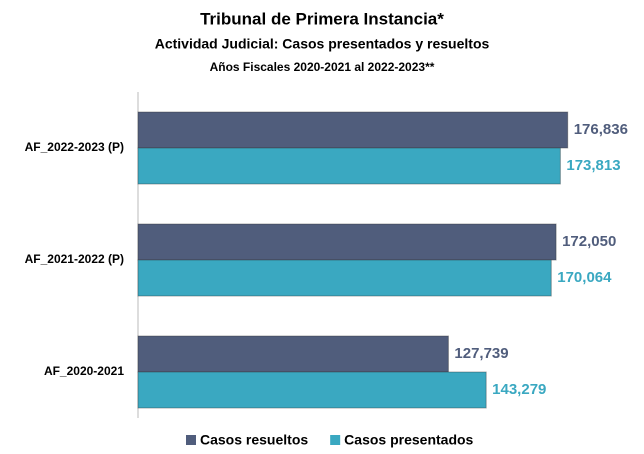 This screenshot has width=644, height=454. I want to click on y-tick-label: AF_2021-2022 (P), so click(74, 259).